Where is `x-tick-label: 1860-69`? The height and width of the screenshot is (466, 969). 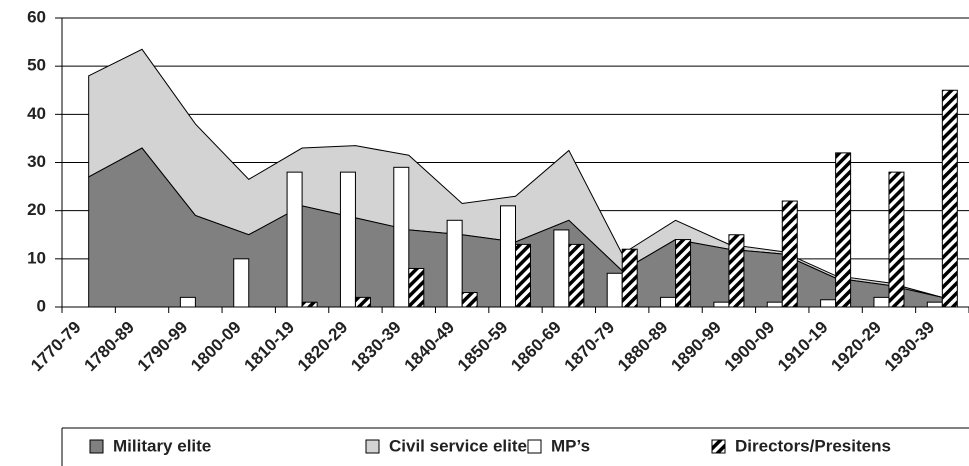
x-tick-label: 1860-69 is located at coordinates (536, 347).